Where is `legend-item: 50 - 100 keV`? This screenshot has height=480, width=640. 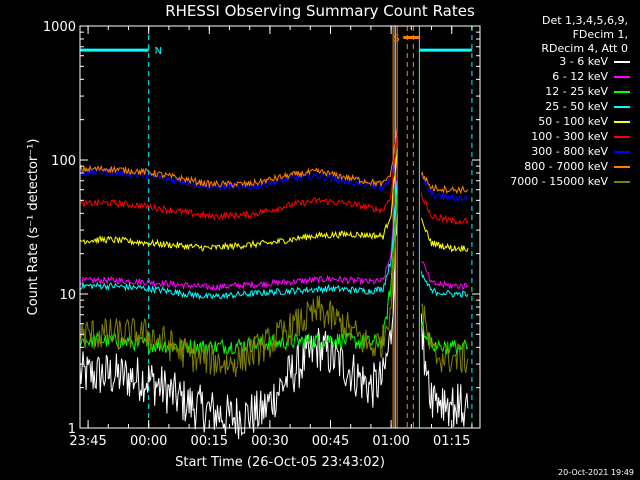
legend-item: 50 - 100 keV is located at coordinates (570, 121).